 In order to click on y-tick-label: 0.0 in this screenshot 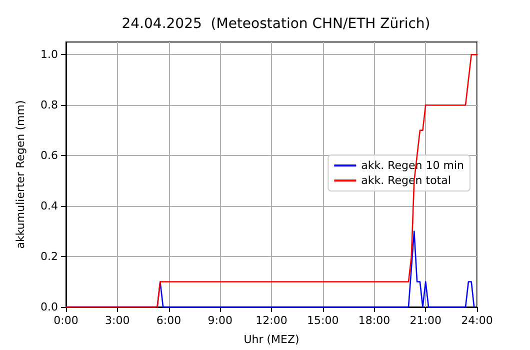, I will do `click(49, 307)`.